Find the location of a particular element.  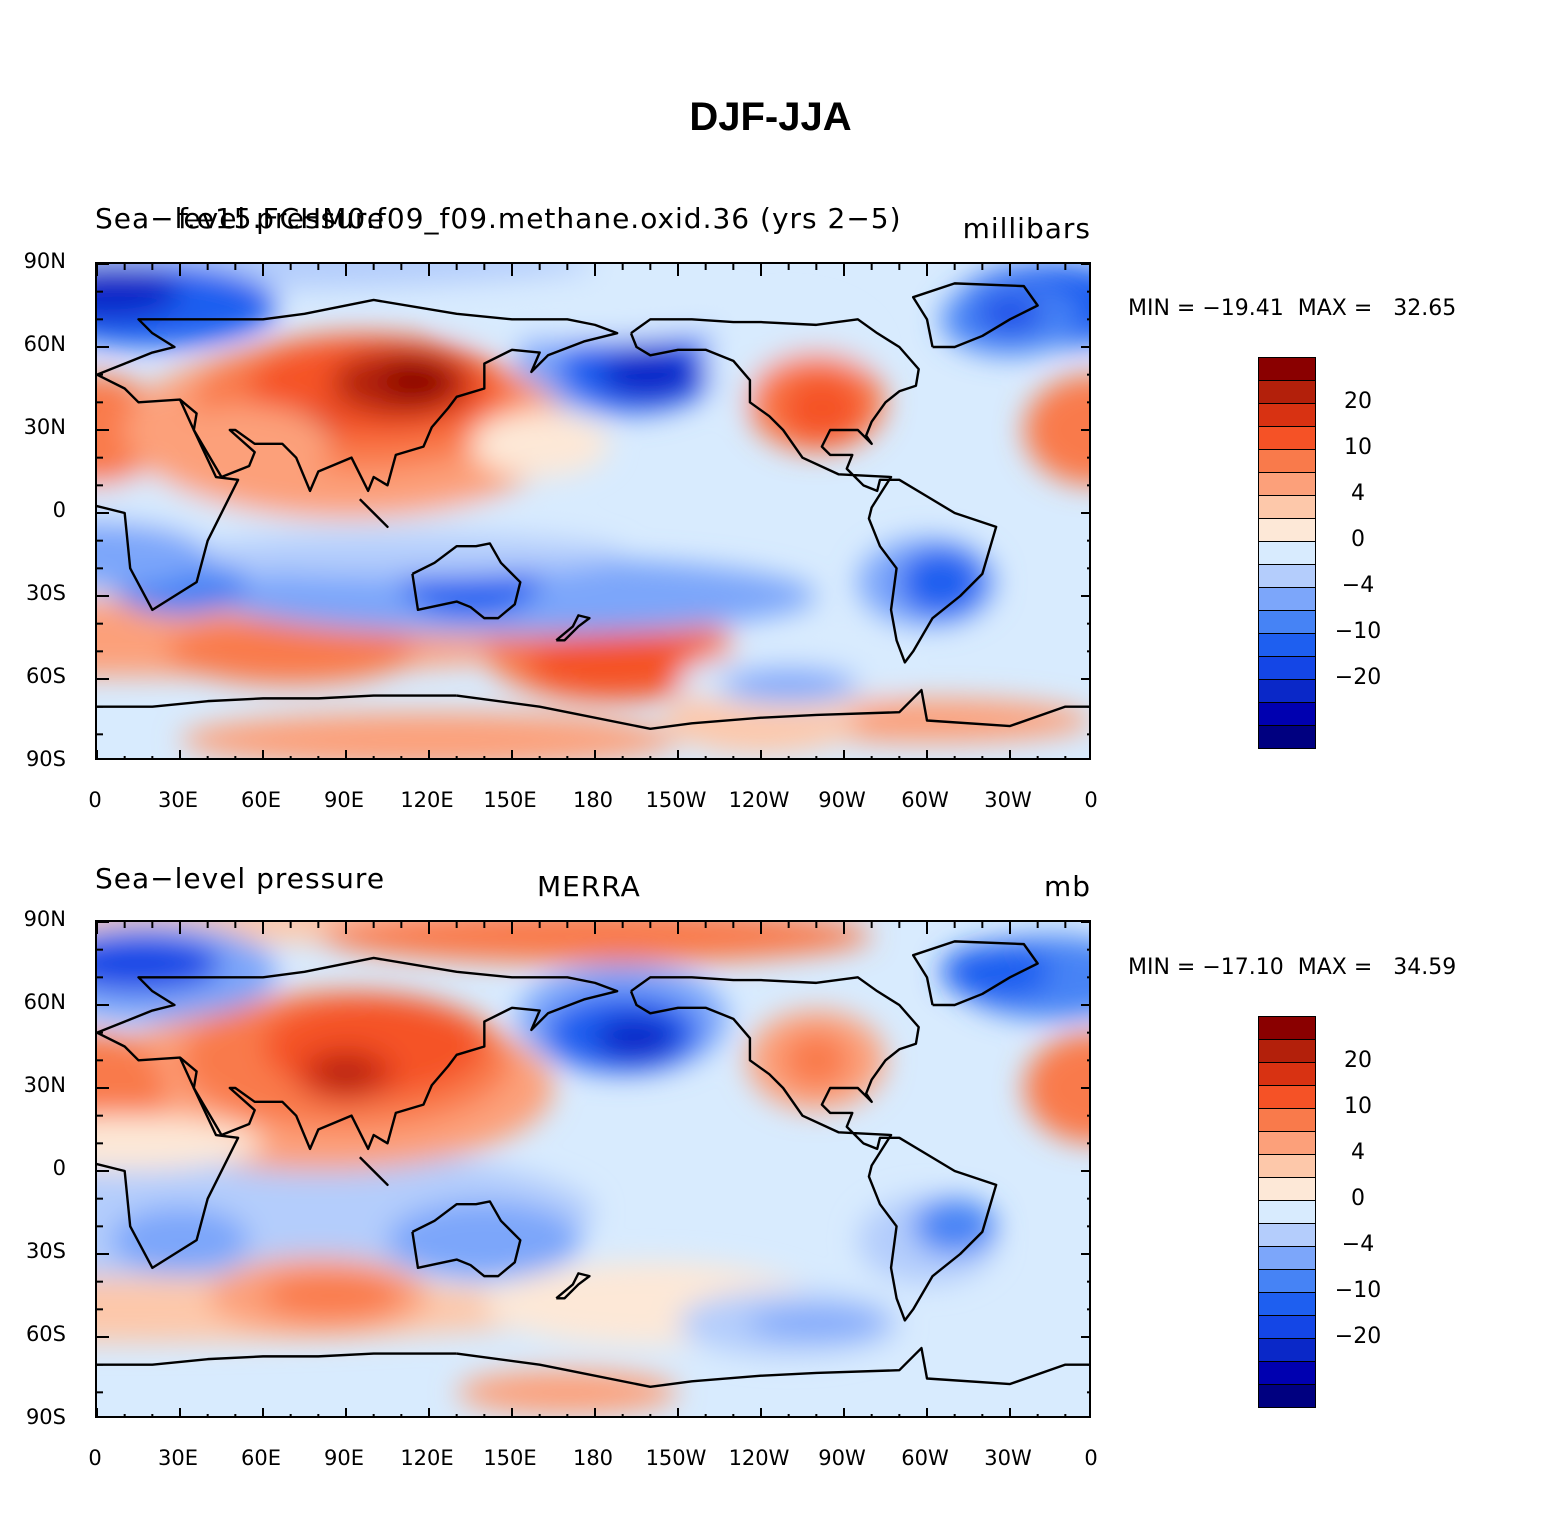

panel-center-title: MERRA is located at coordinates (589, 886).